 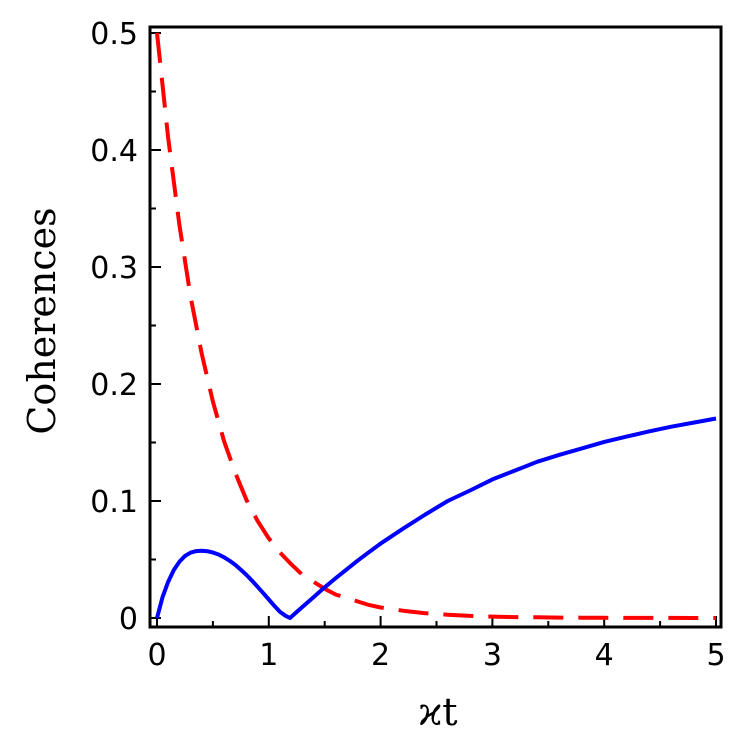 I want to click on x-axis-label: ϰt, so click(x=438, y=712).